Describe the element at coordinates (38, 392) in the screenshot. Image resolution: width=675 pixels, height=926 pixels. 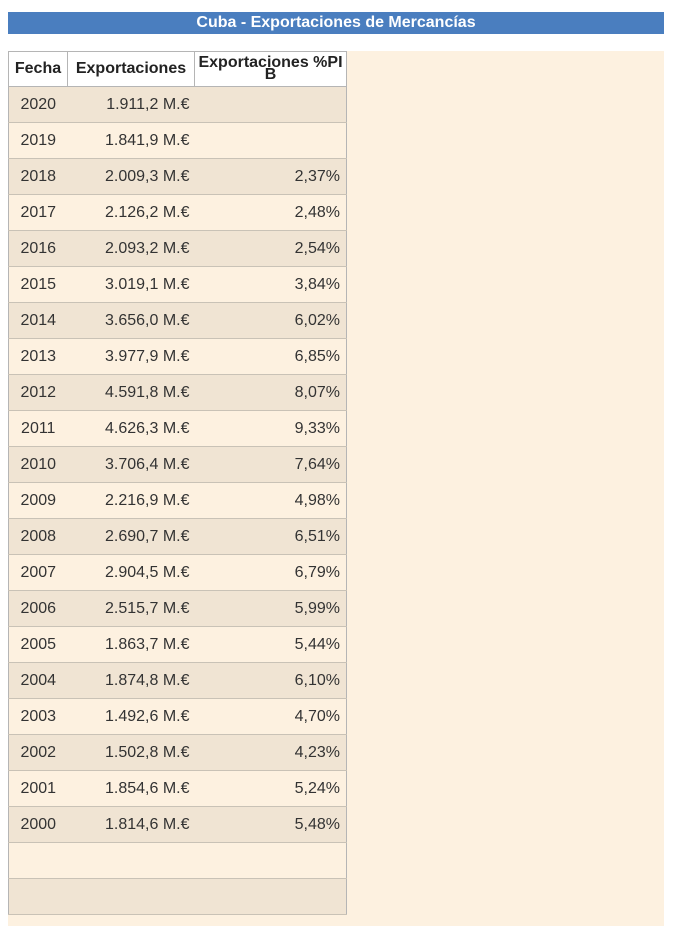
I see `cell-year: 2012` at that location.